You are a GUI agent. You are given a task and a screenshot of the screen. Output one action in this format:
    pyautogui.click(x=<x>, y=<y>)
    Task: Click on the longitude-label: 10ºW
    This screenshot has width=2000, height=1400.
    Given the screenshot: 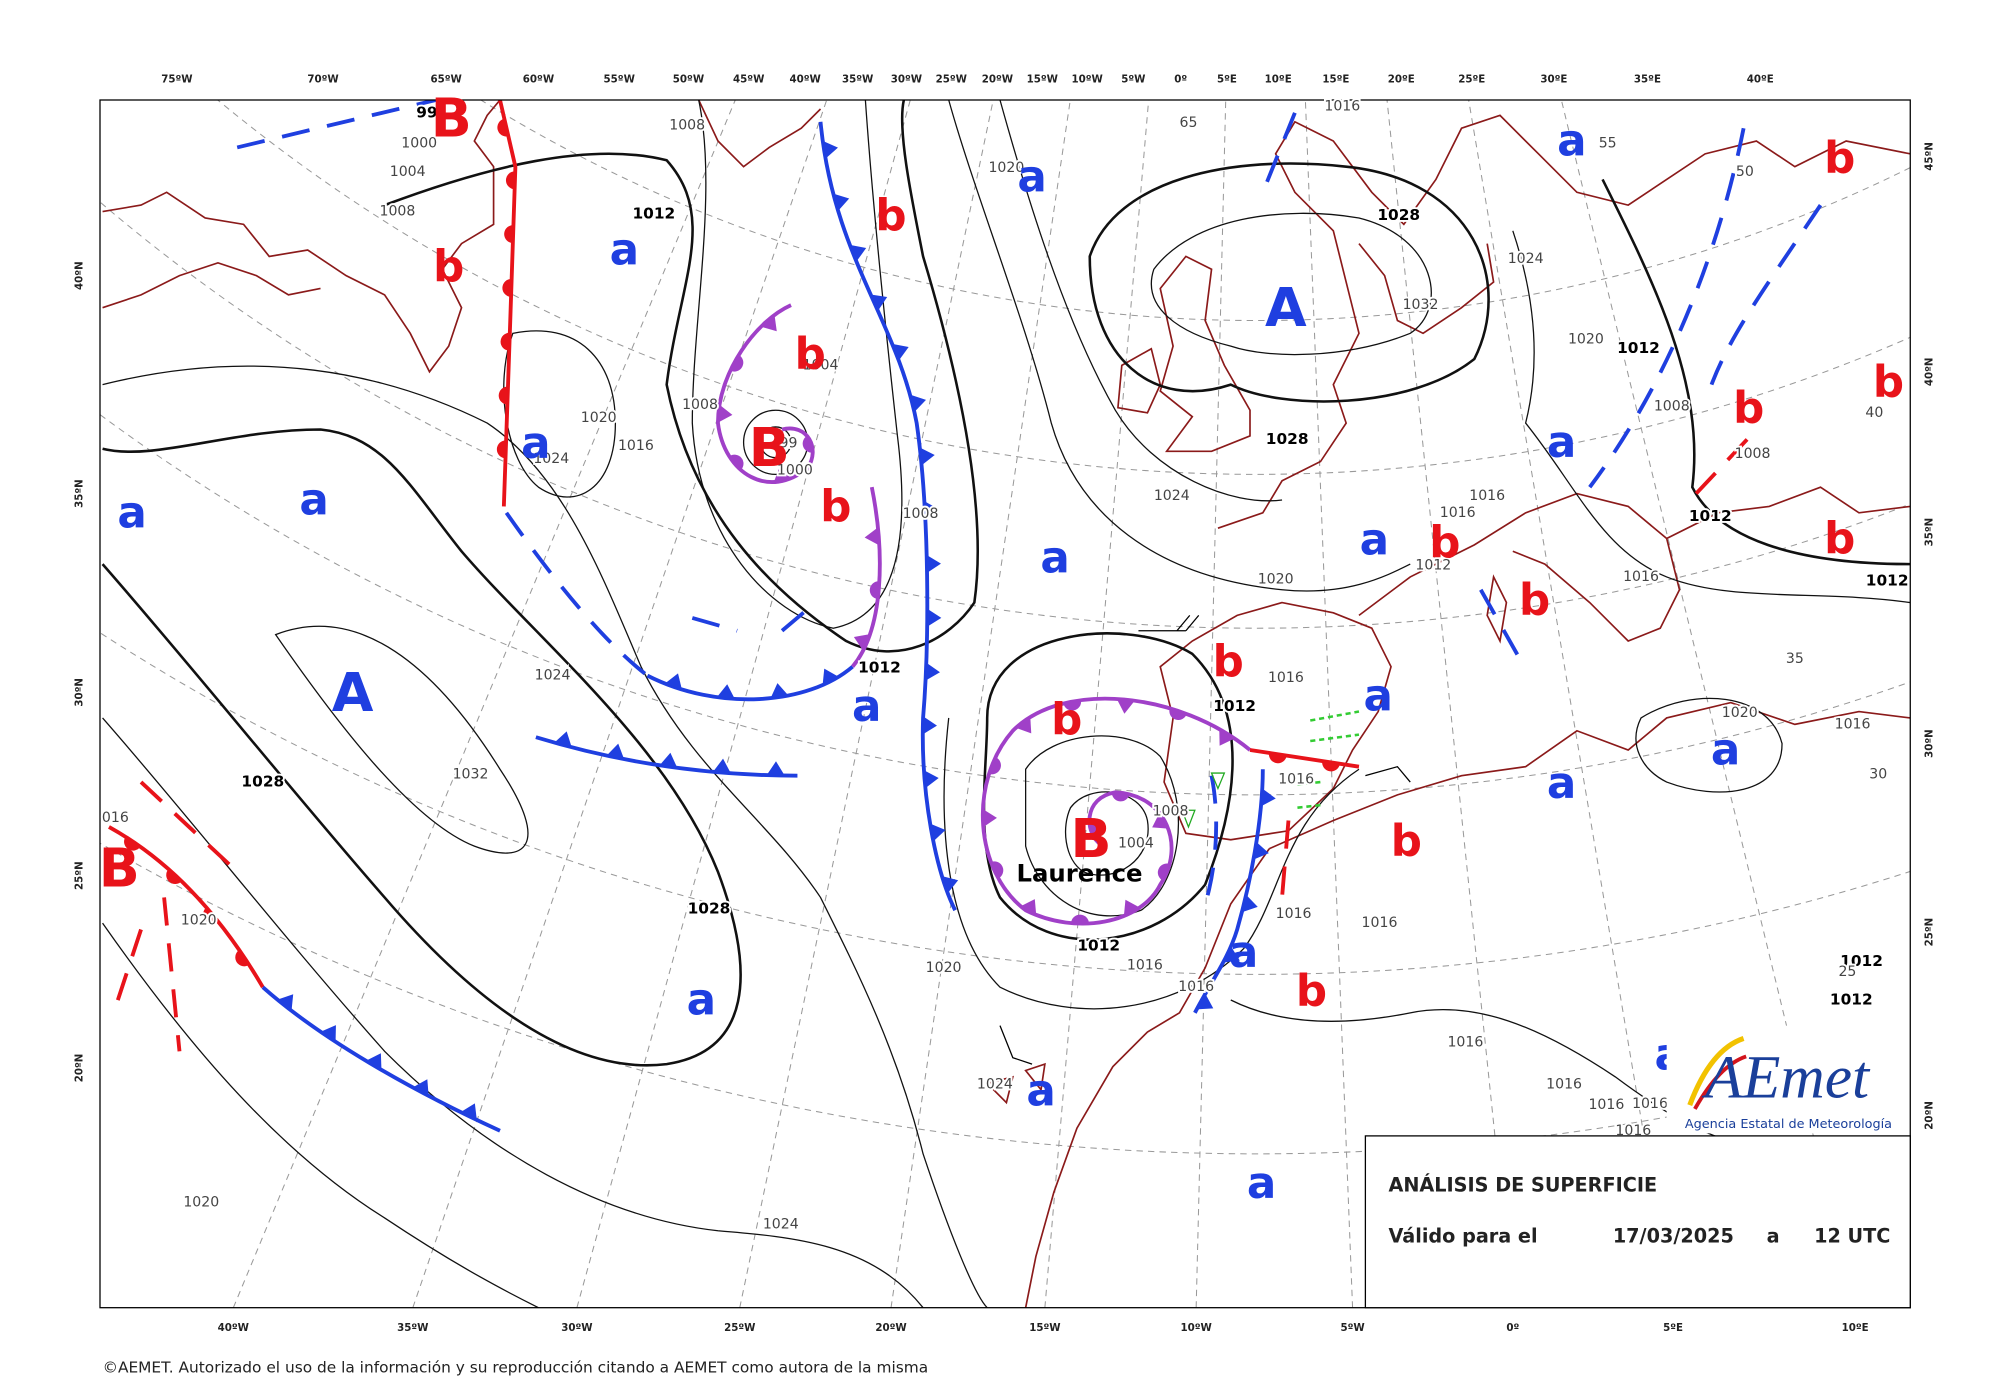 What is the action you would take?
    pyautogui.click(x=1195, y=1328)
    